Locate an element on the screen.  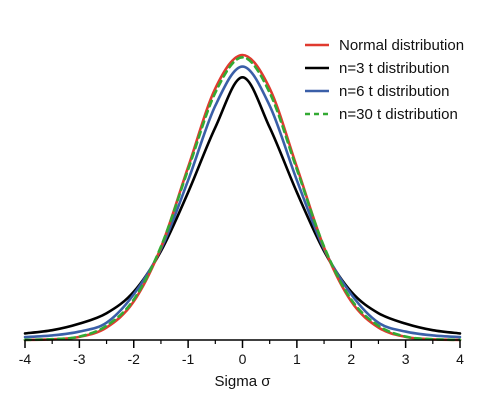
x-tick-label: -4 is located at coordinates (25, 359).